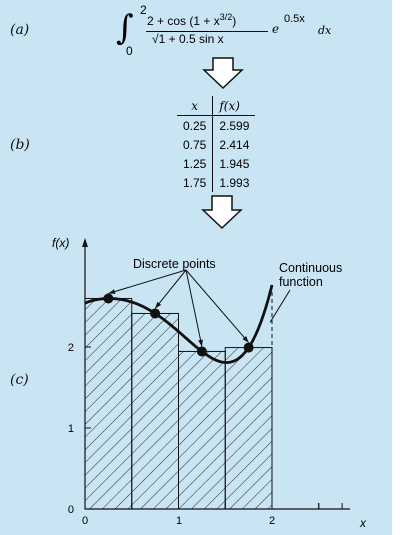 This screenshot has width=410, height=535. What do you see at coordinates (85, 242) in the screenshot?
I see `y-axis-arrowhead` at bounding box center [85, 242].